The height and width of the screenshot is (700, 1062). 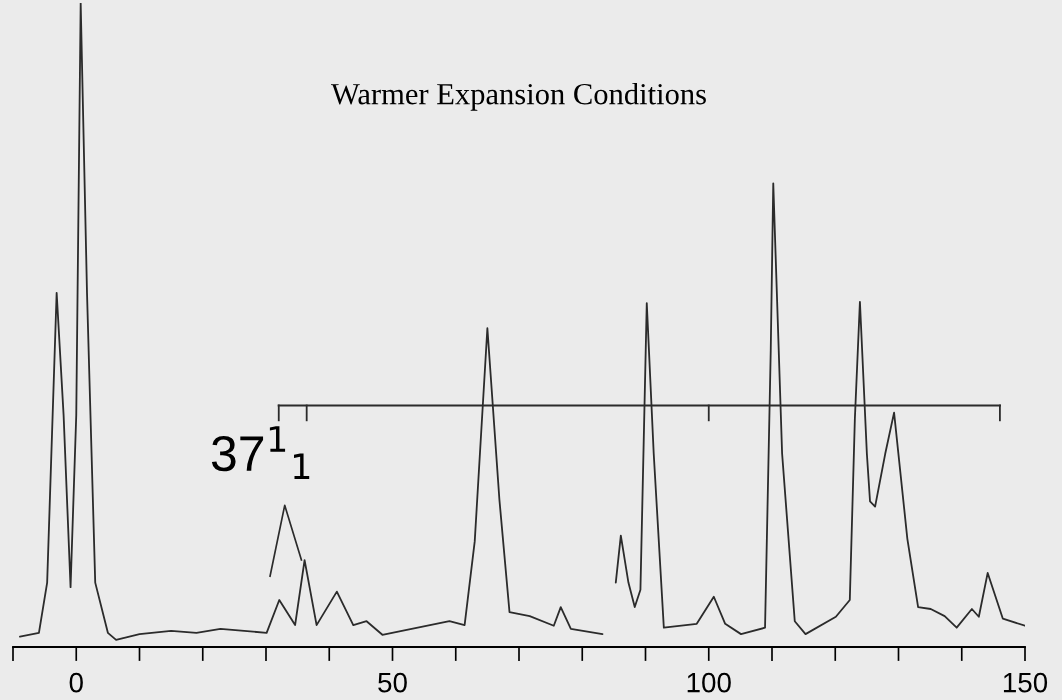 What do you see at coordinates (1025, 682) in the screenshot?
I see `x-tick-label: 150` at bounding box center [1025, 682].